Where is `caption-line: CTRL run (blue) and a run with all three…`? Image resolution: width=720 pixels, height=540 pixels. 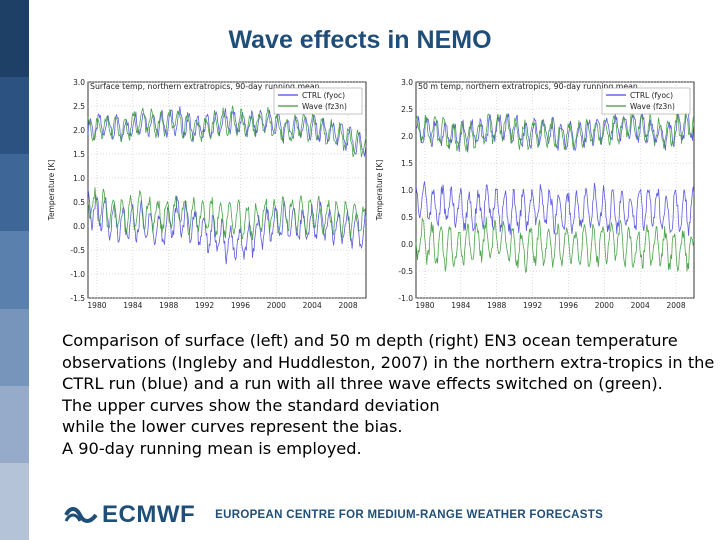
caption-line: CTRL run (blue) and a run with all three… is located at coordinates (362, 383).